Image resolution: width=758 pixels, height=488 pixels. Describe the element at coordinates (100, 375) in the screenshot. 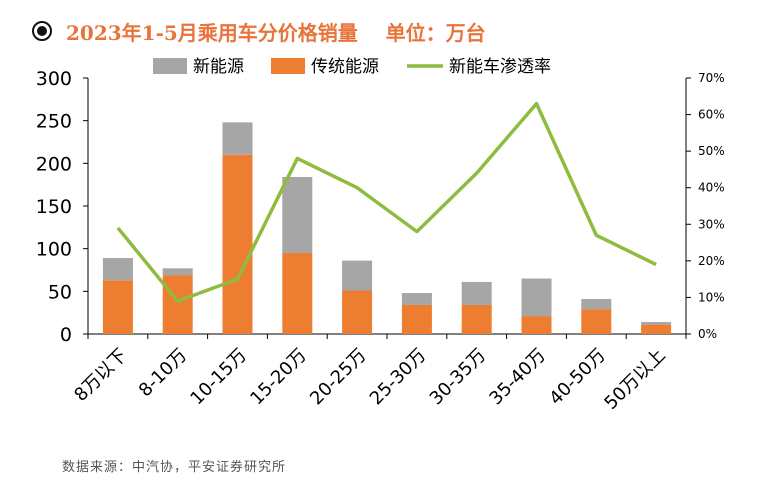

I see `x-tick-label: 8万以下` at that location.